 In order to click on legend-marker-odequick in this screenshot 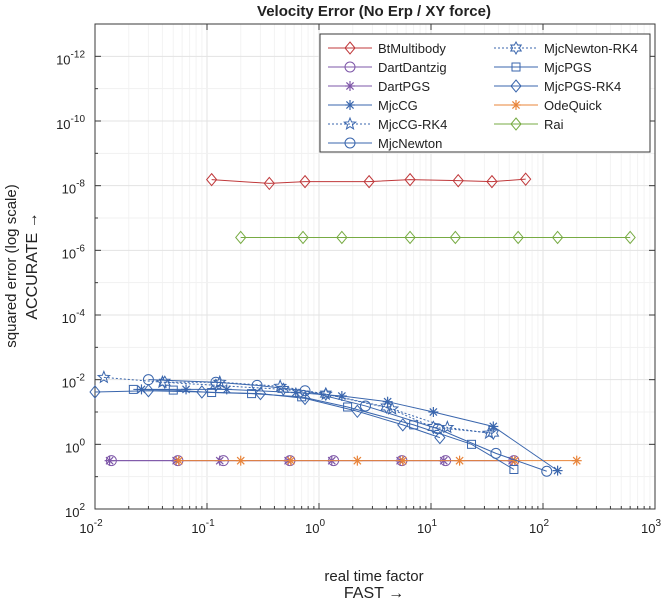, I will do `click(516, 105)`.